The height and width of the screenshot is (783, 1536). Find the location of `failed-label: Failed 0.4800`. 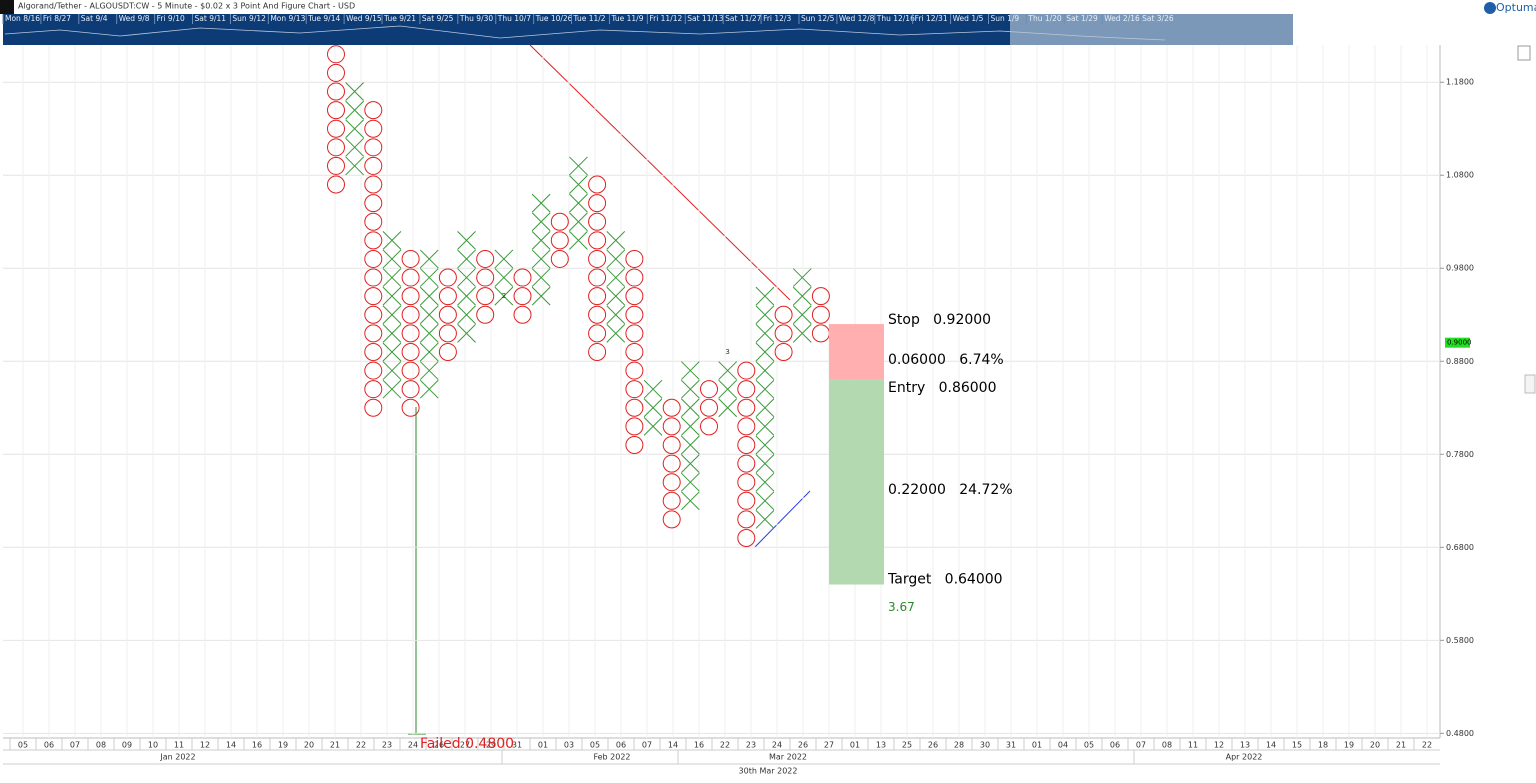

failed-label: Failed 0.4800 is located at coordinates (467, 744).